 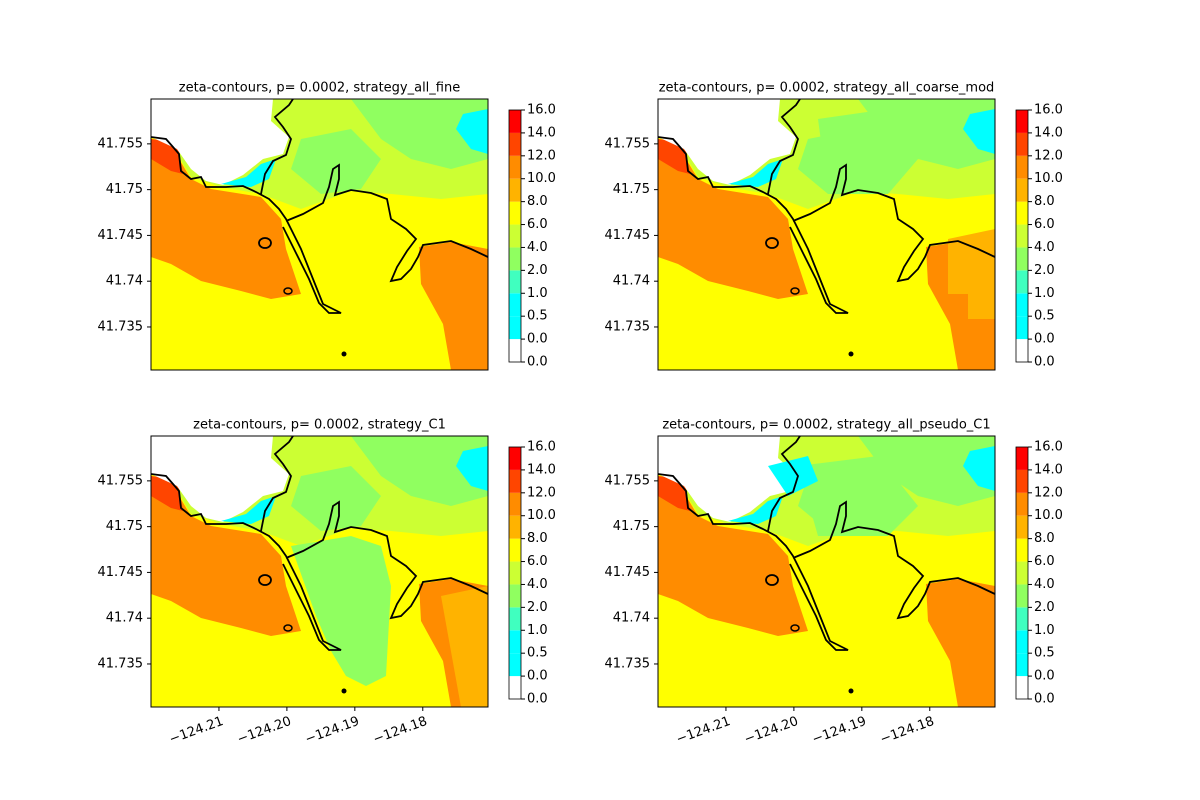 What do you see at coordinates (1044, 293) in the screenshot?
I see `colorbar-label: 1.0` at bounding box center [1044, 293].